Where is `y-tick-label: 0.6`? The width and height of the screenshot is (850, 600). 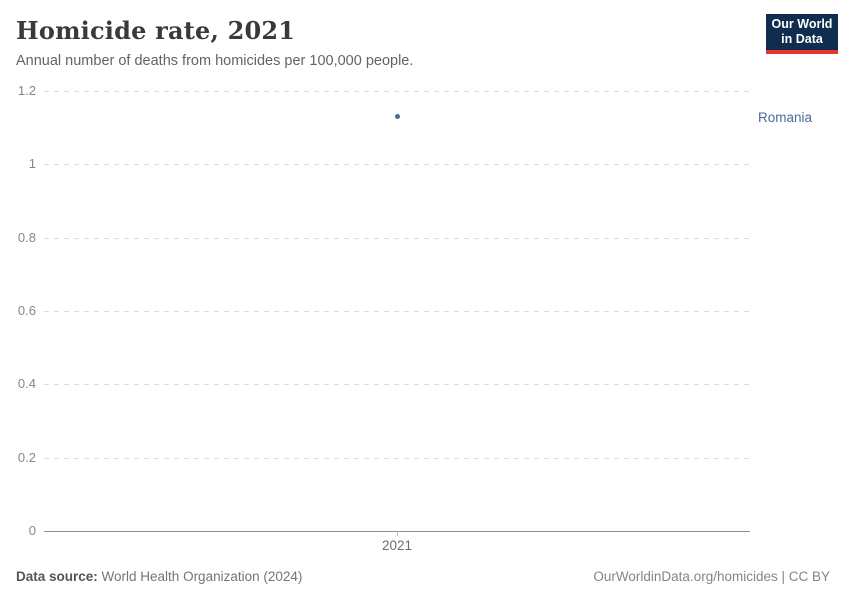 y-tick-label: 0.6 is located at coordinates (26, 310).